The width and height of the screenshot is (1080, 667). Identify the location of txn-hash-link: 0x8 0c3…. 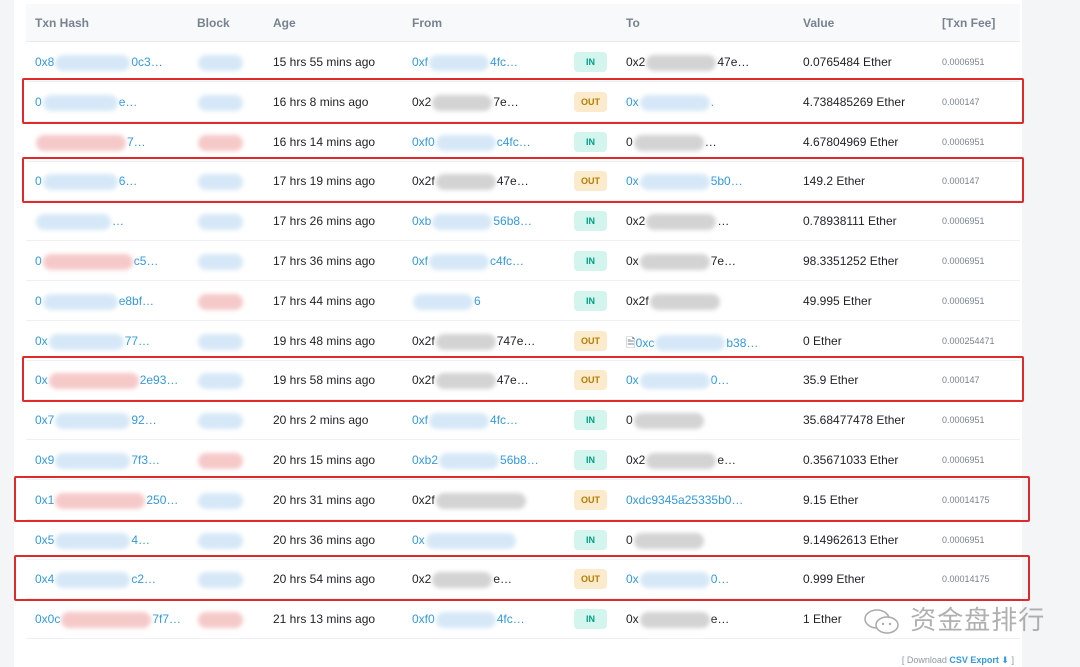
(99, 63).